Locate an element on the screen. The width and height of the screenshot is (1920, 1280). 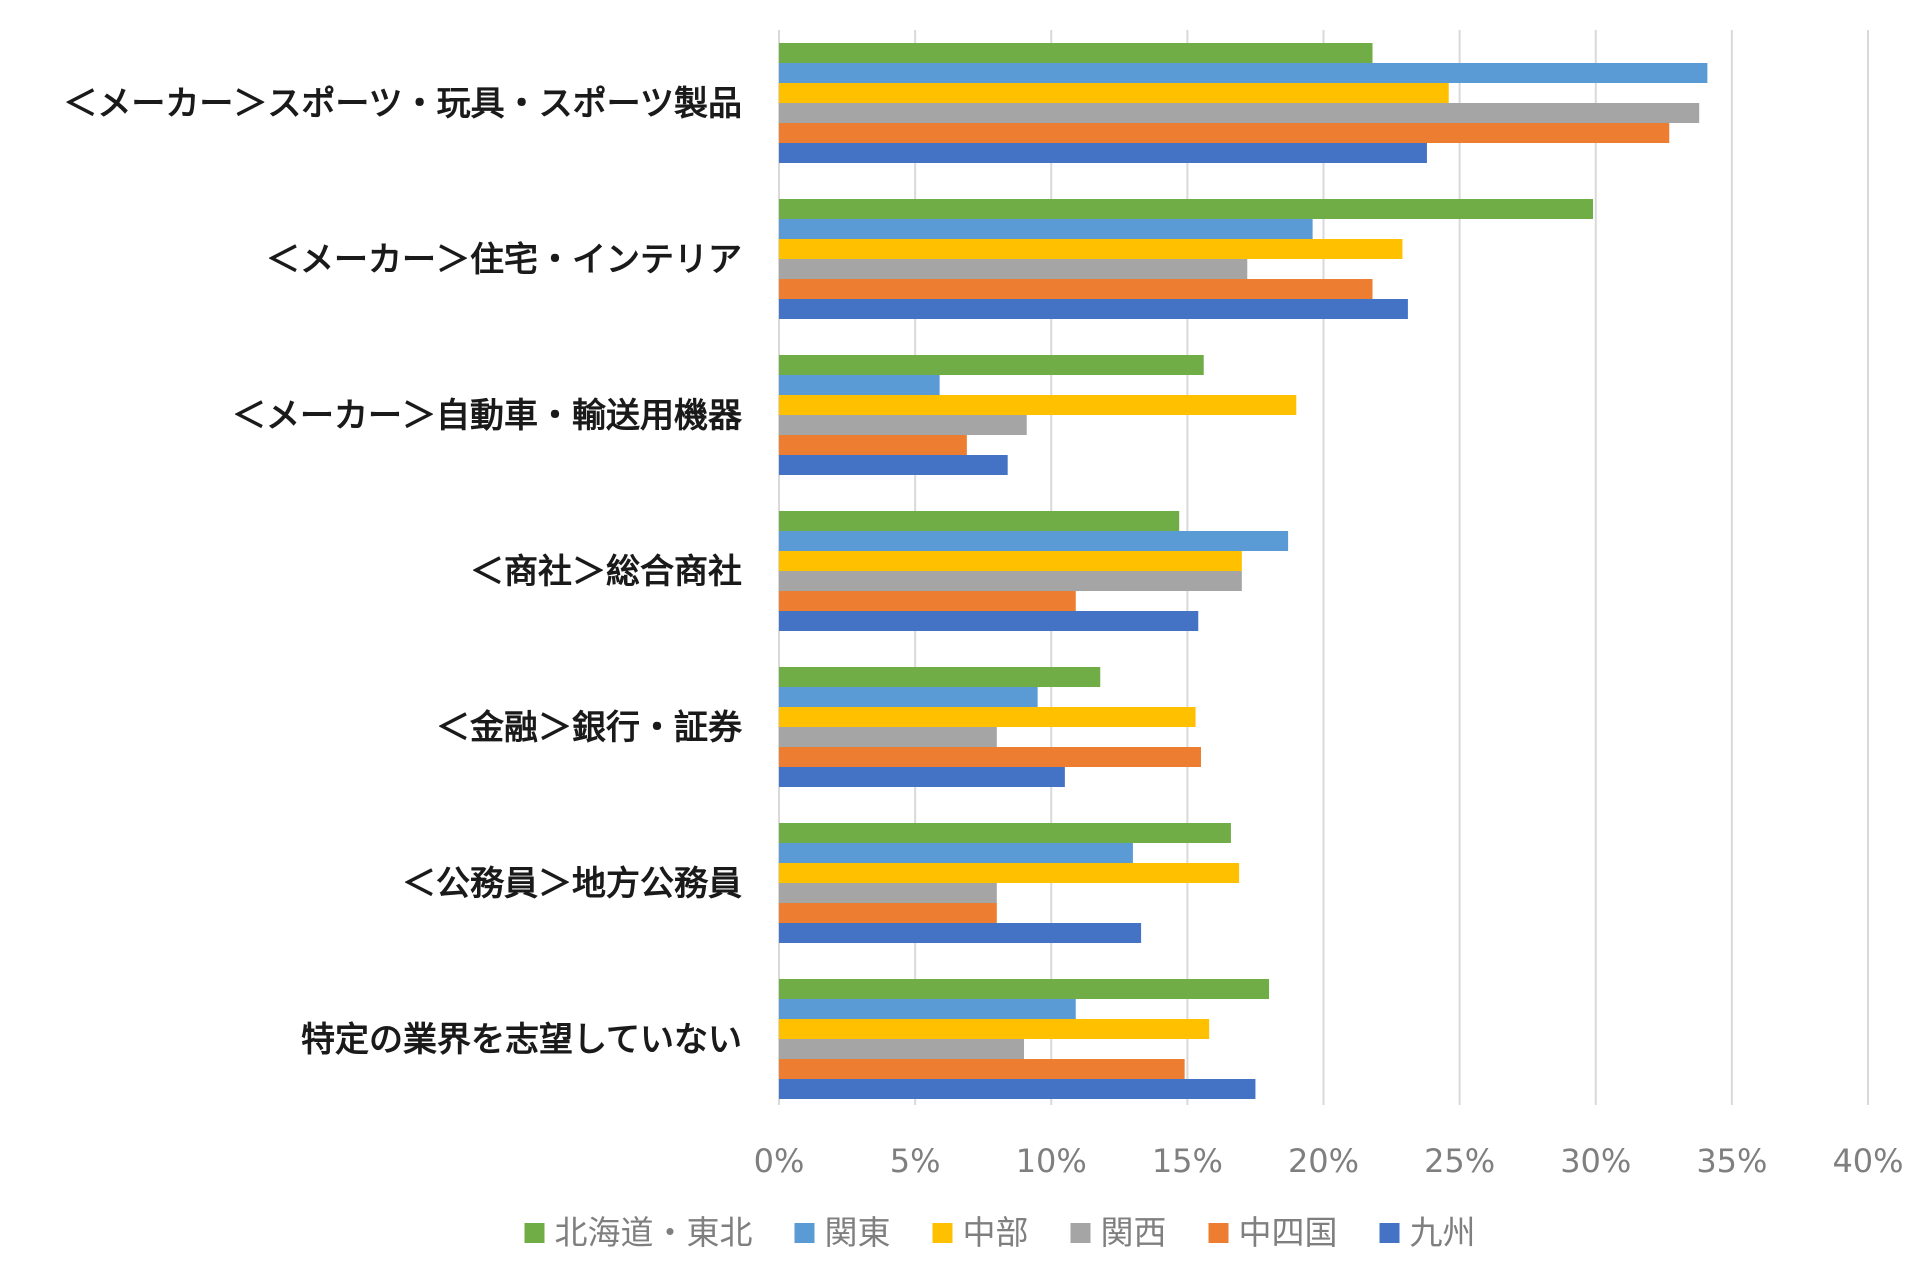
legend-label: 北海道・東北 is located at coordinates (654, 1232).